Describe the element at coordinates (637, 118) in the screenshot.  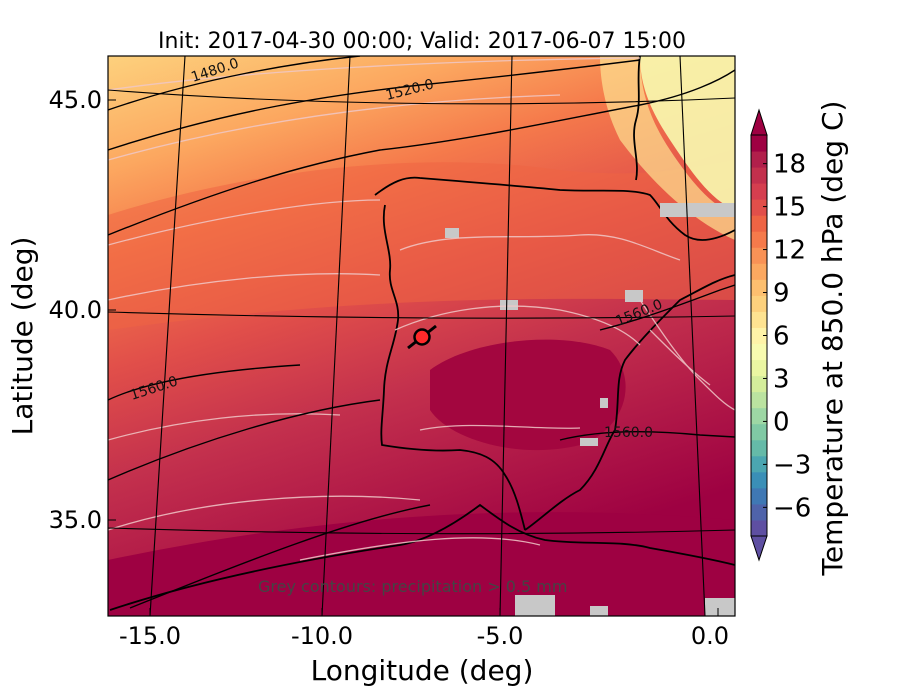
I see `france-coastline` at that location.